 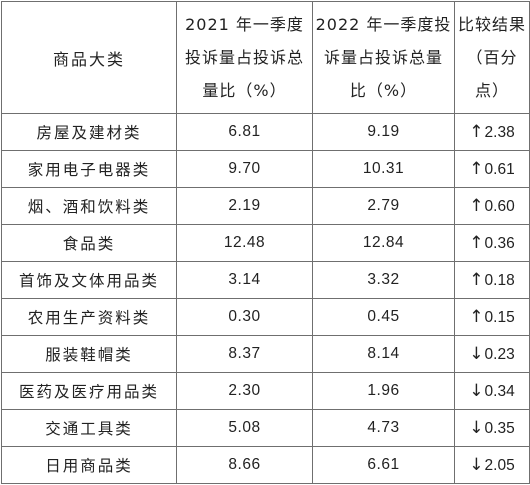 I want to click on share-2022-cell: 4.73, so click(x=383, y=428).